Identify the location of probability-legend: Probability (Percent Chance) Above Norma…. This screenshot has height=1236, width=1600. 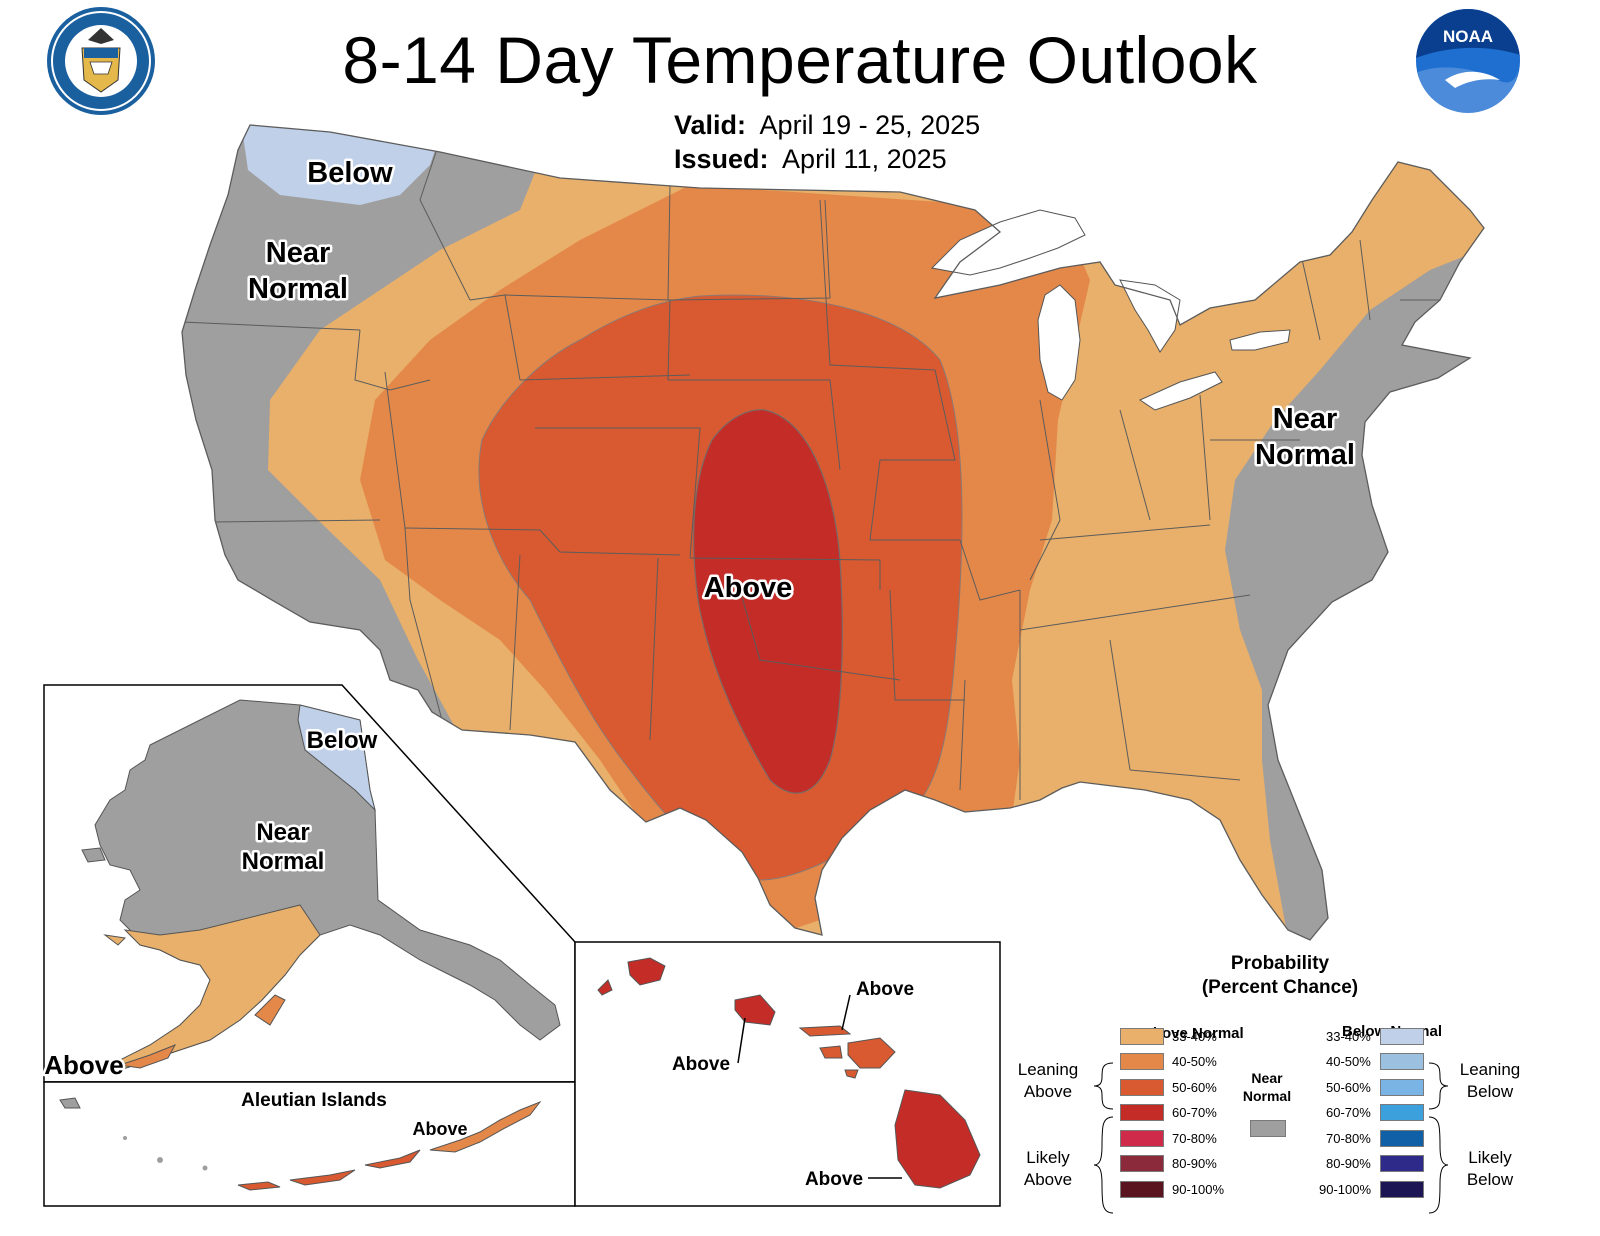
(1274, 1094).